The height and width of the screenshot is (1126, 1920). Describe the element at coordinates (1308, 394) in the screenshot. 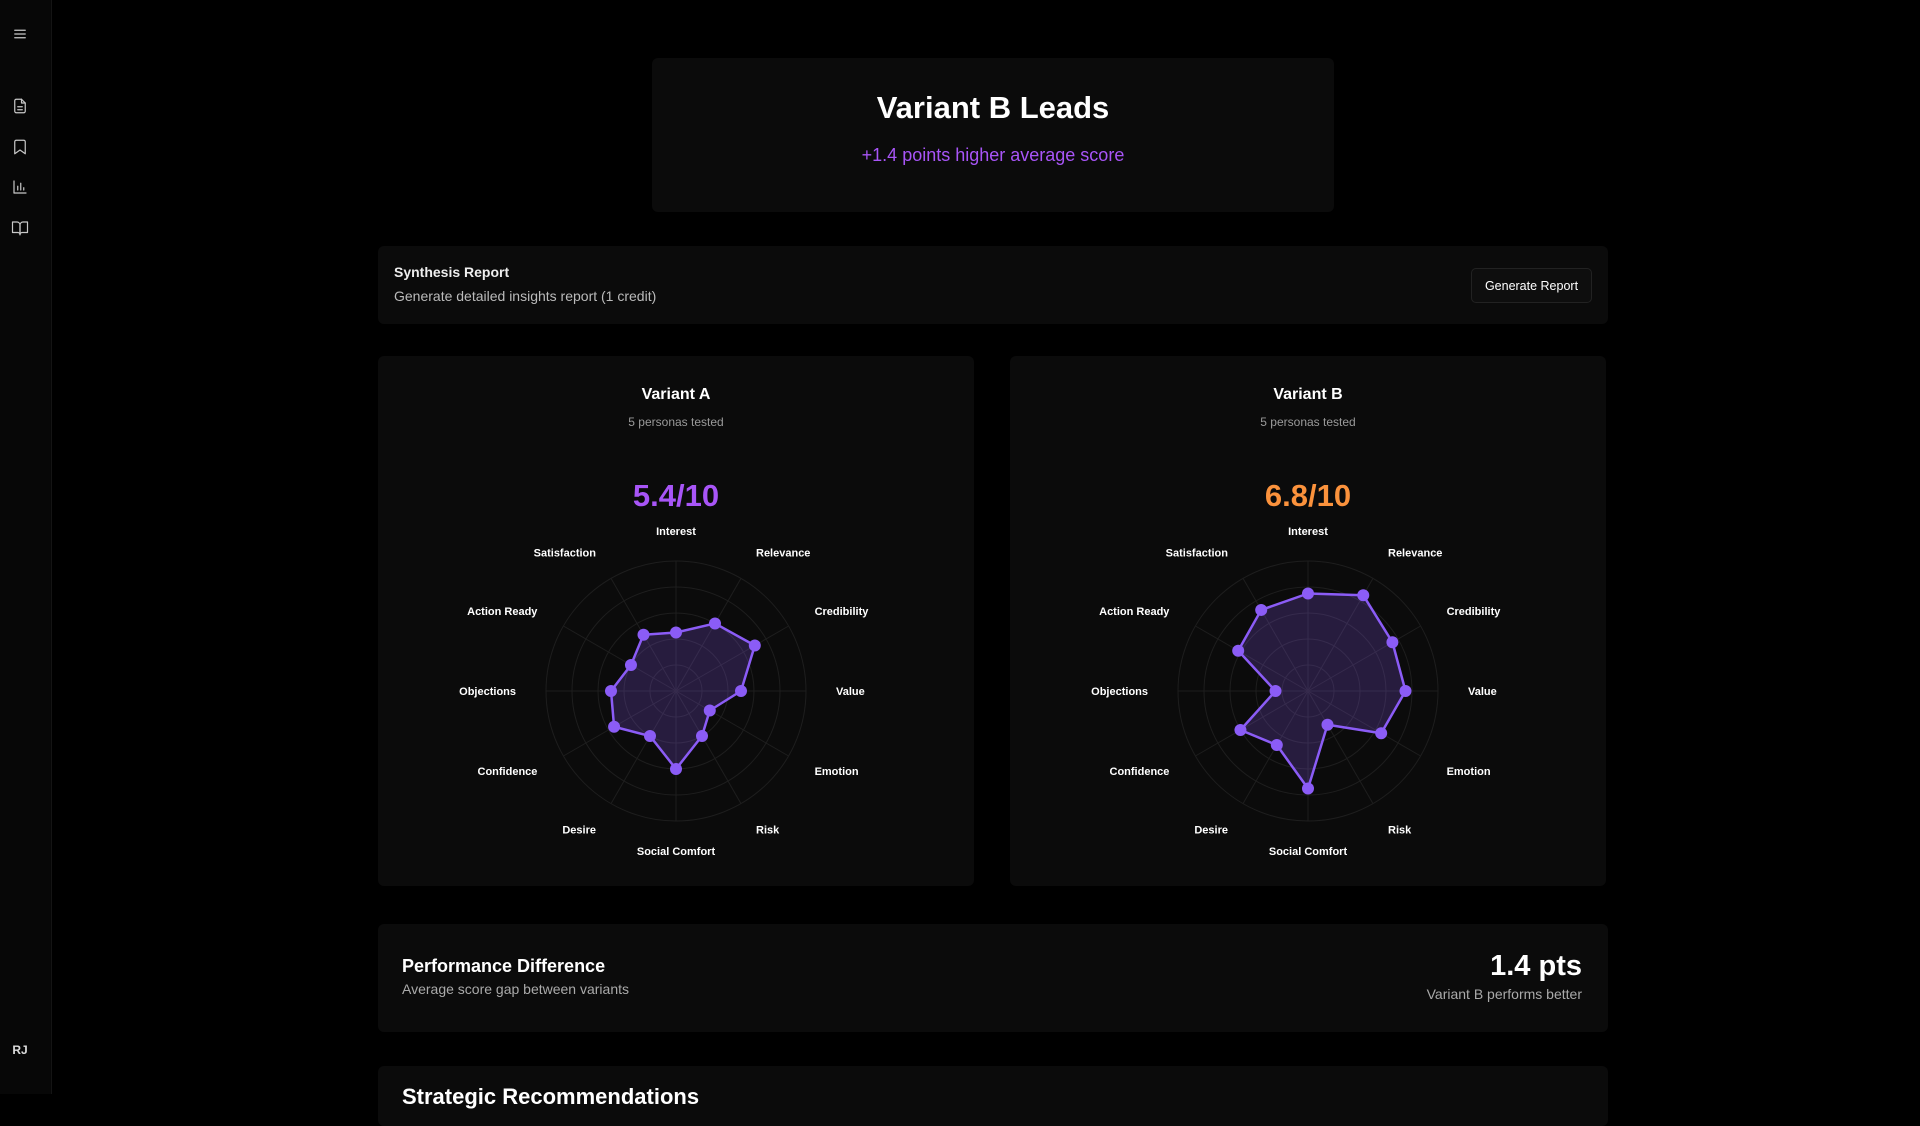

I see `variant-b-title: Variant B` at that location.